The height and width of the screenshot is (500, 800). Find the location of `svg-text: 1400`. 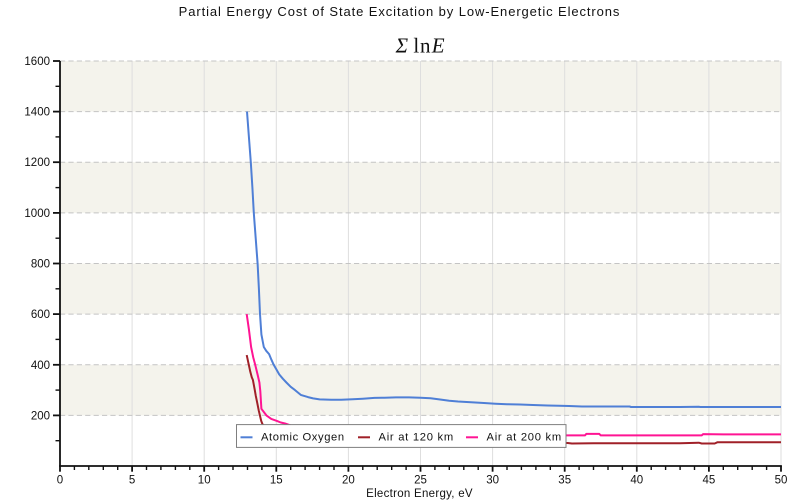

svg-text: 1400 is located at coordinates (37, 113).